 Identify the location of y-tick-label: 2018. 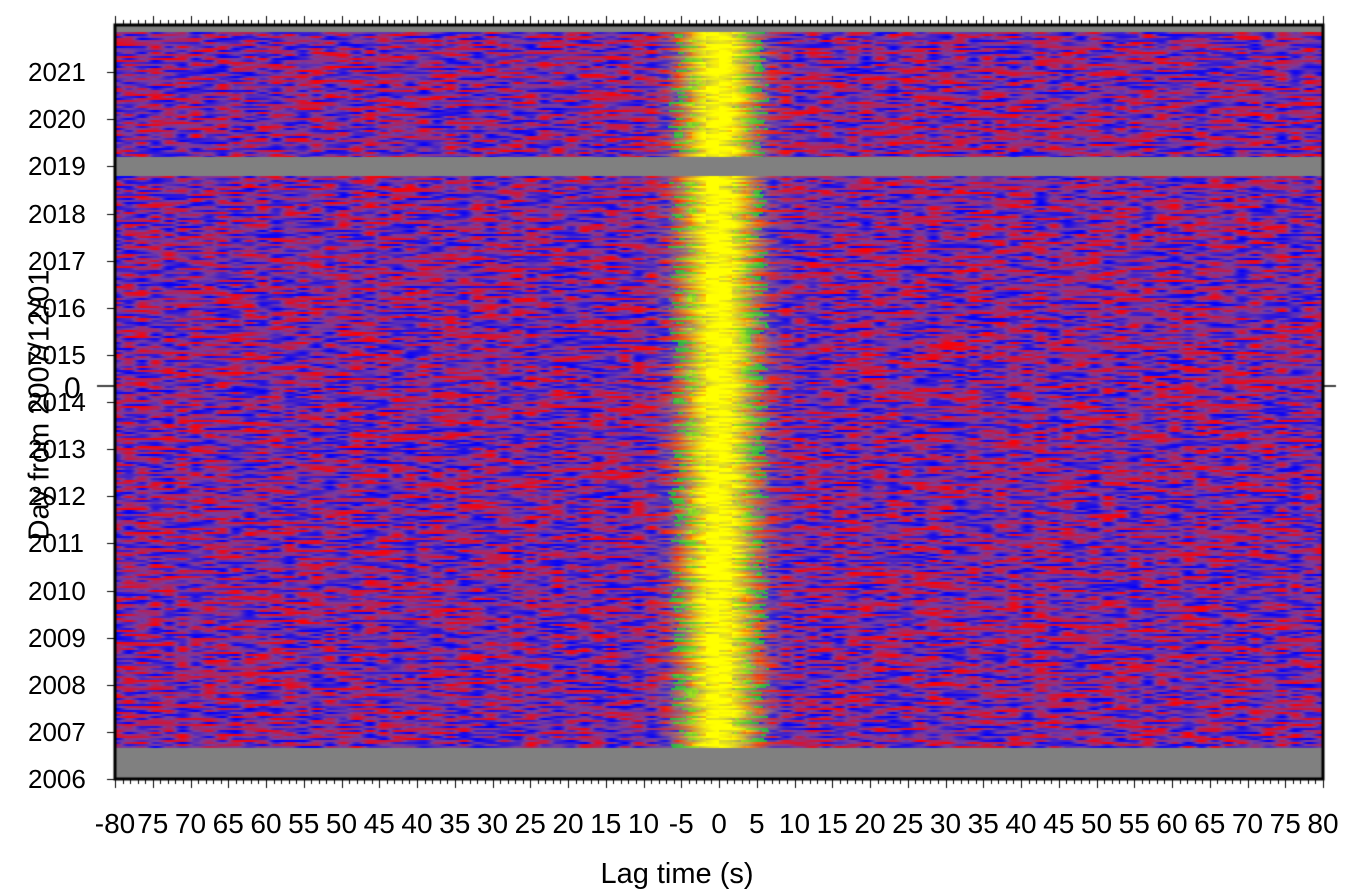
(57, 213).